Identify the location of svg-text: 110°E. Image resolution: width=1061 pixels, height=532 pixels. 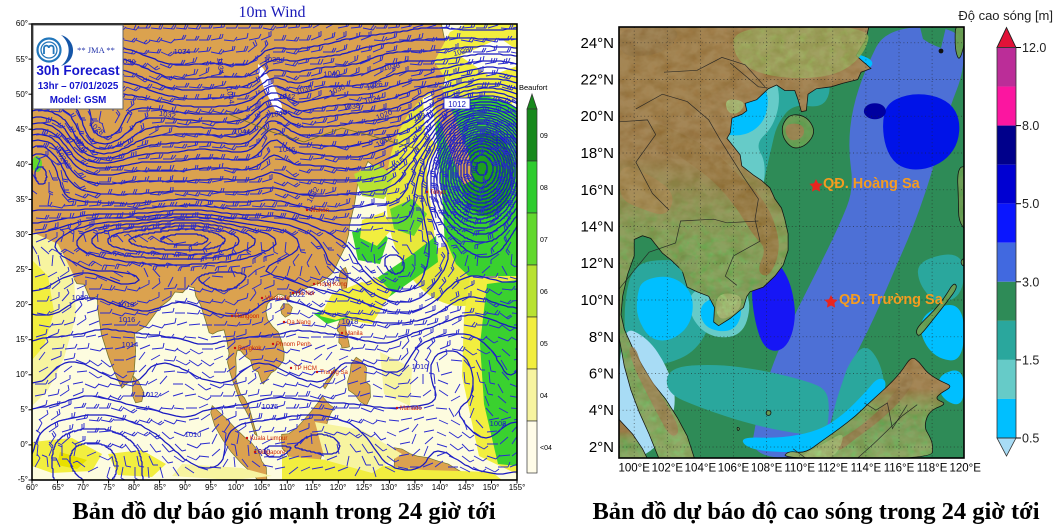
(799, 469).